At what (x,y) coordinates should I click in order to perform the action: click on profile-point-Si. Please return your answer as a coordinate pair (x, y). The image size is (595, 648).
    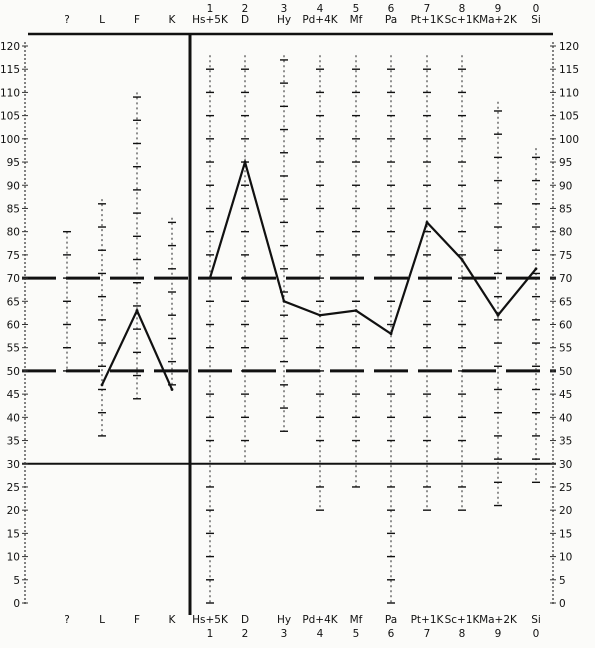
    Looking at the image, I should click on (536, 269).